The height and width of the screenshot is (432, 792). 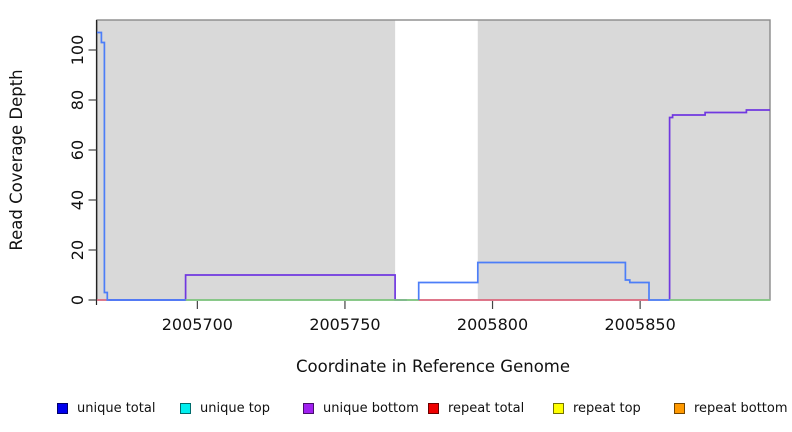 What do you see at coordinates (639, 324) in the screenshot?
I see `x-tick-label: 2005850` at bounding box center [639, 324].